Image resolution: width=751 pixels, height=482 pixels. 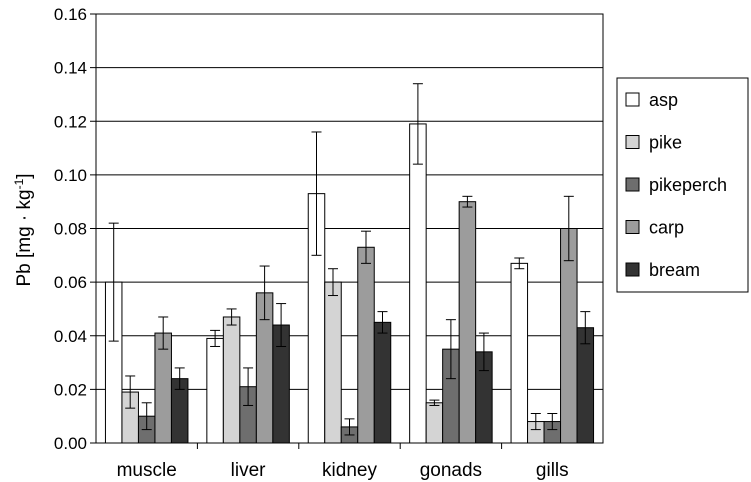 I want to click on y-tick-label: 0.10, so click(x=70, y=175).